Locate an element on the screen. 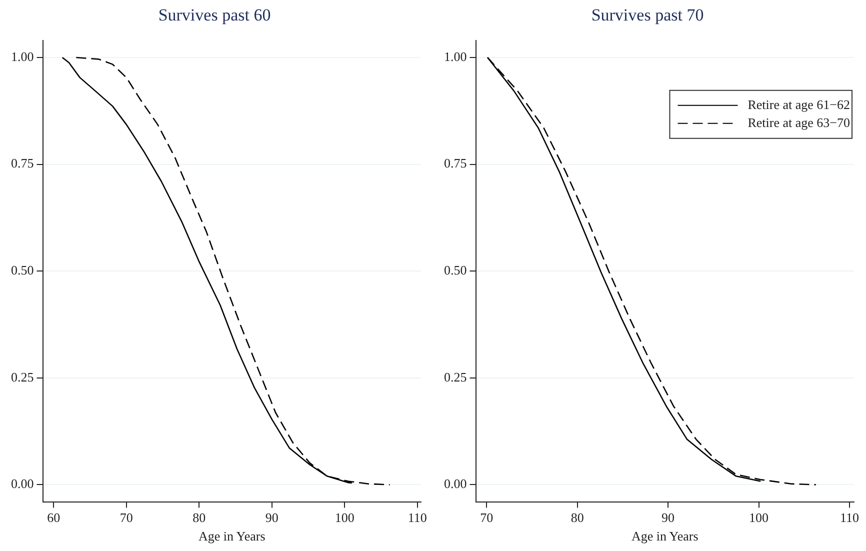  legend-label: Retire at age 61−62 is located at coordinates (799, 104).